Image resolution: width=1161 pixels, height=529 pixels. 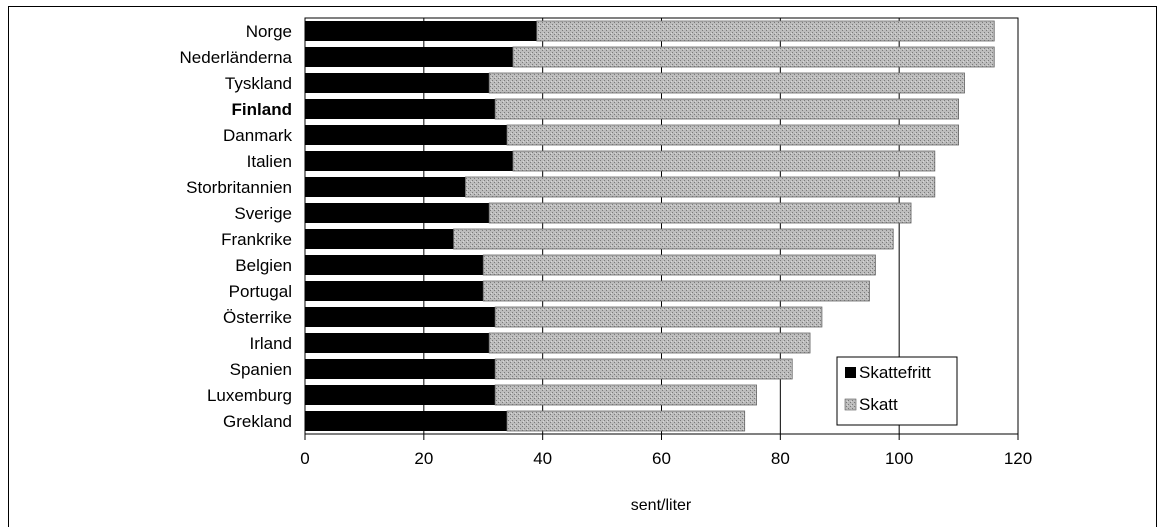 I want to click on x-axis-ticks: 0 20 40 60 80 100 120, so click(x=666, y=451).